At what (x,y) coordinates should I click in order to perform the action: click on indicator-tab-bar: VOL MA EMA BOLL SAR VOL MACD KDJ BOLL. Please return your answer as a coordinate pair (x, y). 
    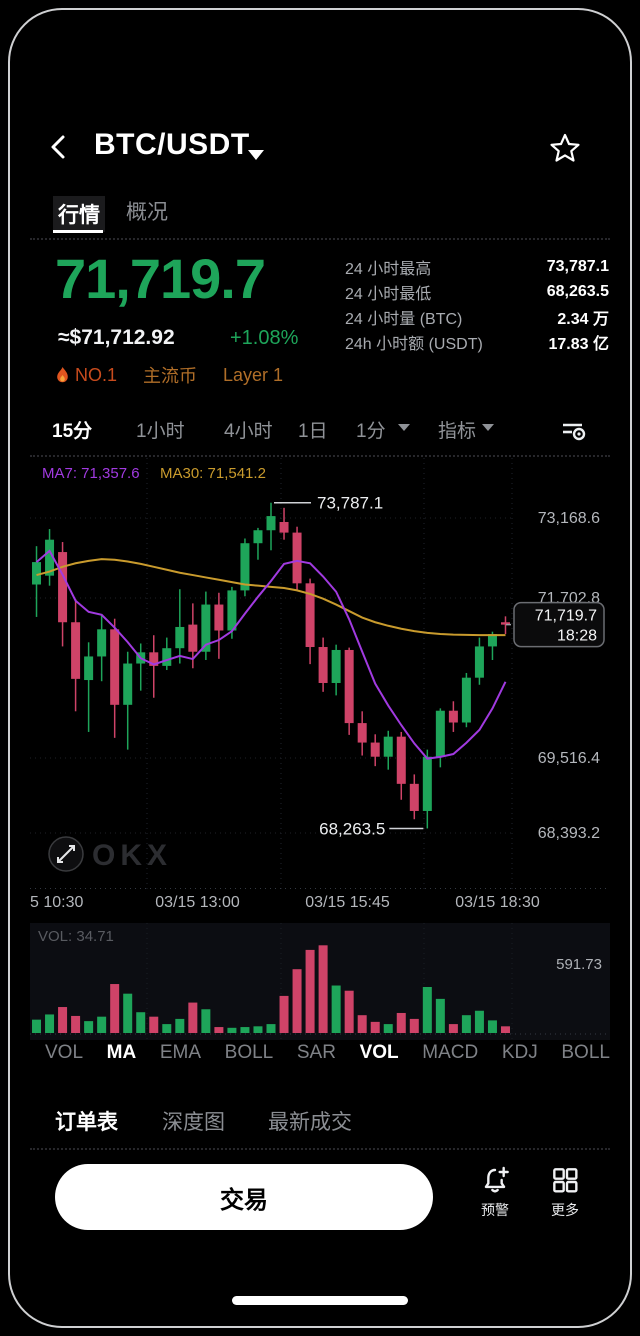
    Looking at the image, I should click on (327, 1053).